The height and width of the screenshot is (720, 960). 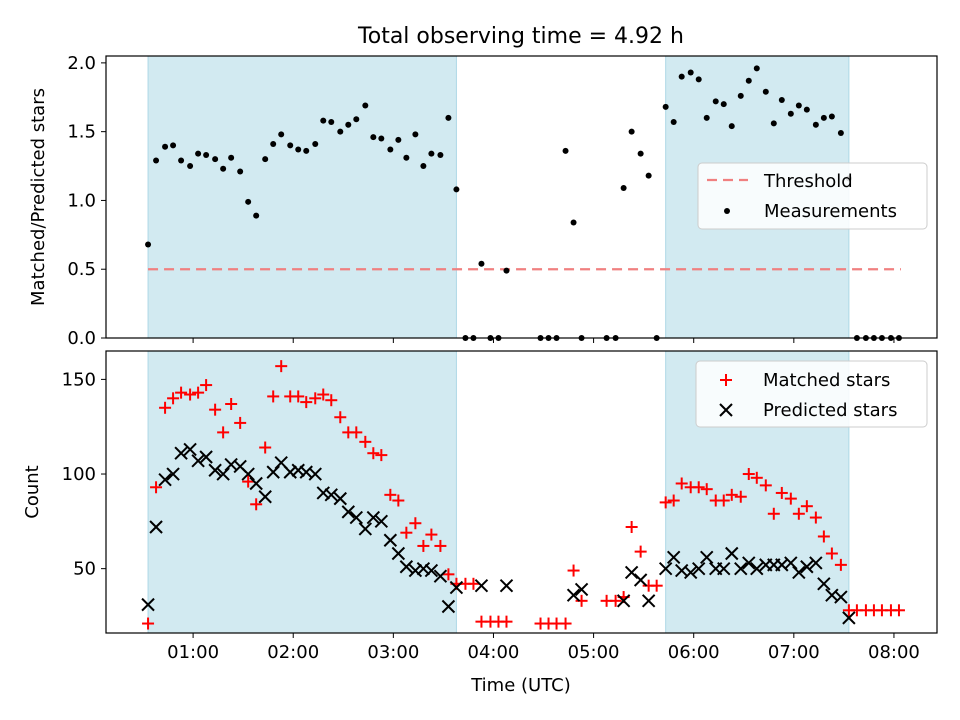 What do you see at coordinates (726, 410) in the screenshot?
I see `legend-predicted-swatch` at bounding box center [726, 410].